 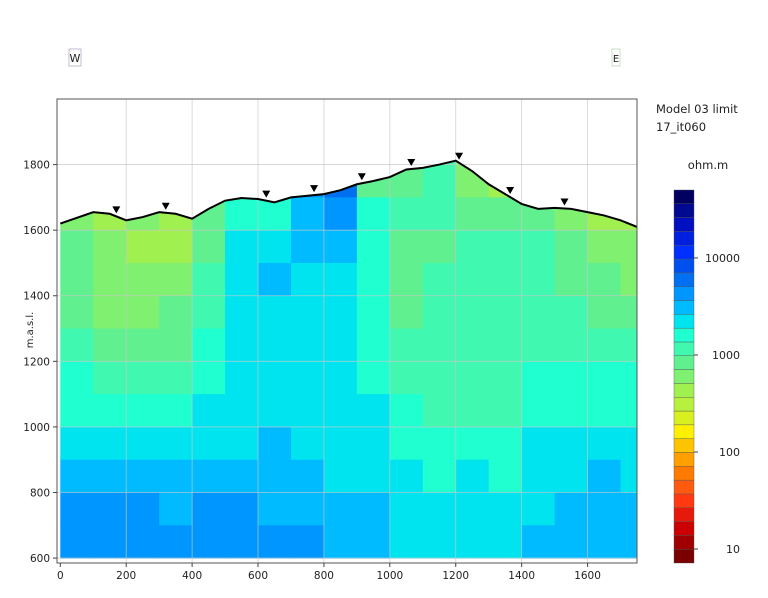 What do you see at coordinates (60, 576) in the screenshot?
I see `x-tick-label: 0` at bounding box center [60, 576].